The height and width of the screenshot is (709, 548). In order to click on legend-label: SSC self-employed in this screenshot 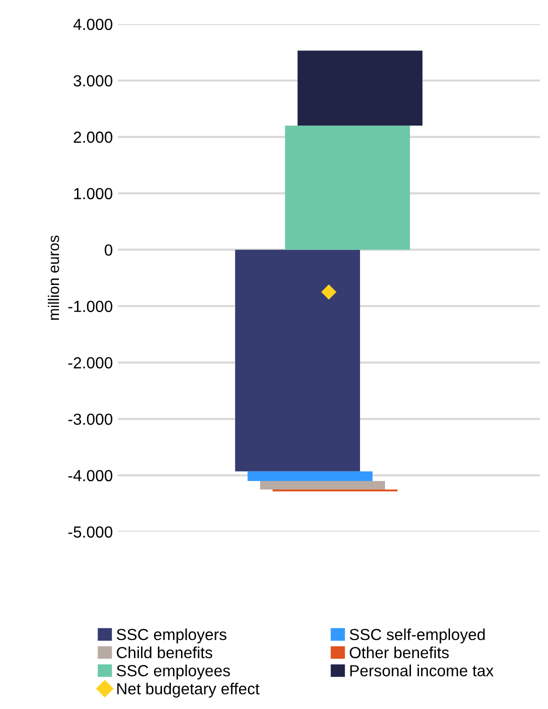, I will do `click(417, 636)`.